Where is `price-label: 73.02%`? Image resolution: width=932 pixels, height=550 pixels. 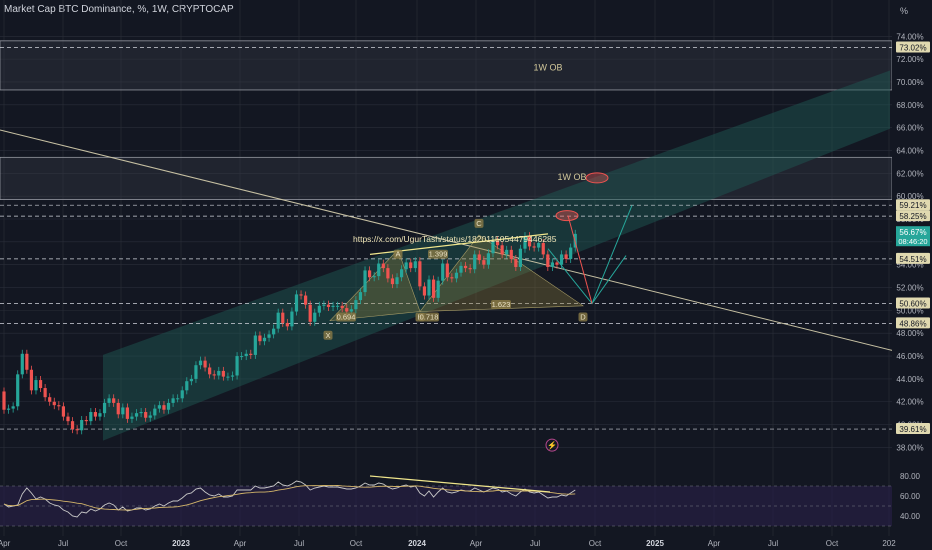
price-label: 73.02% is located at coordinates (912, 47).